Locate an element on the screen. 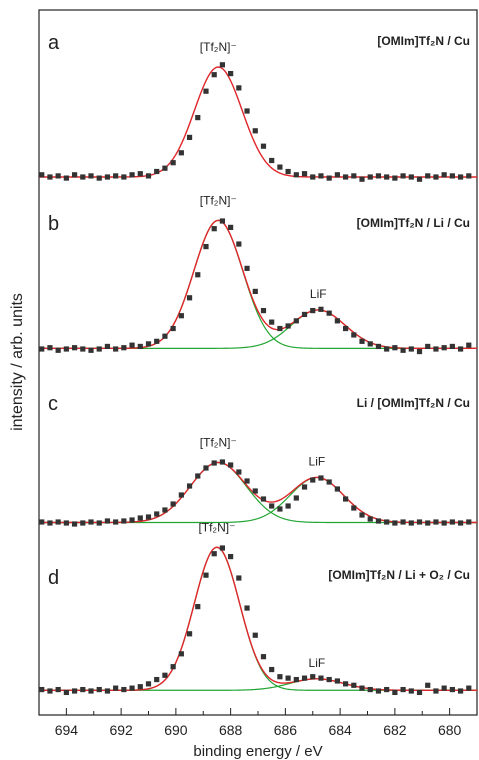 Image resolution: width=479 pixels, height=760 pixels. x-tick-label: 686 is located at coordinates (286, 730).